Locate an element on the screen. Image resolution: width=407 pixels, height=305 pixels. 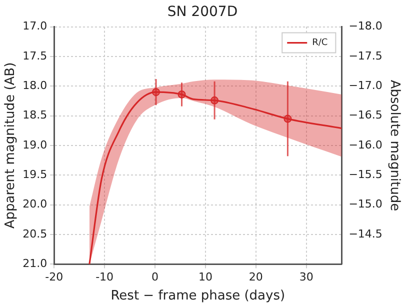
y2-tick-label: −15.5 is located at coordinates (365, 175).